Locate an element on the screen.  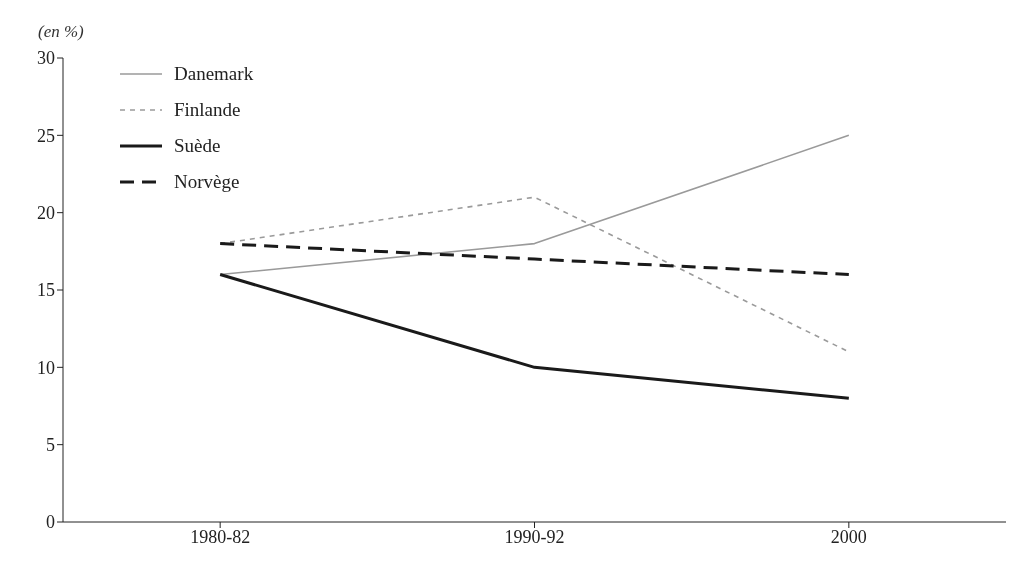
y-tick-label: 10 is located at coordinates (46, 367).